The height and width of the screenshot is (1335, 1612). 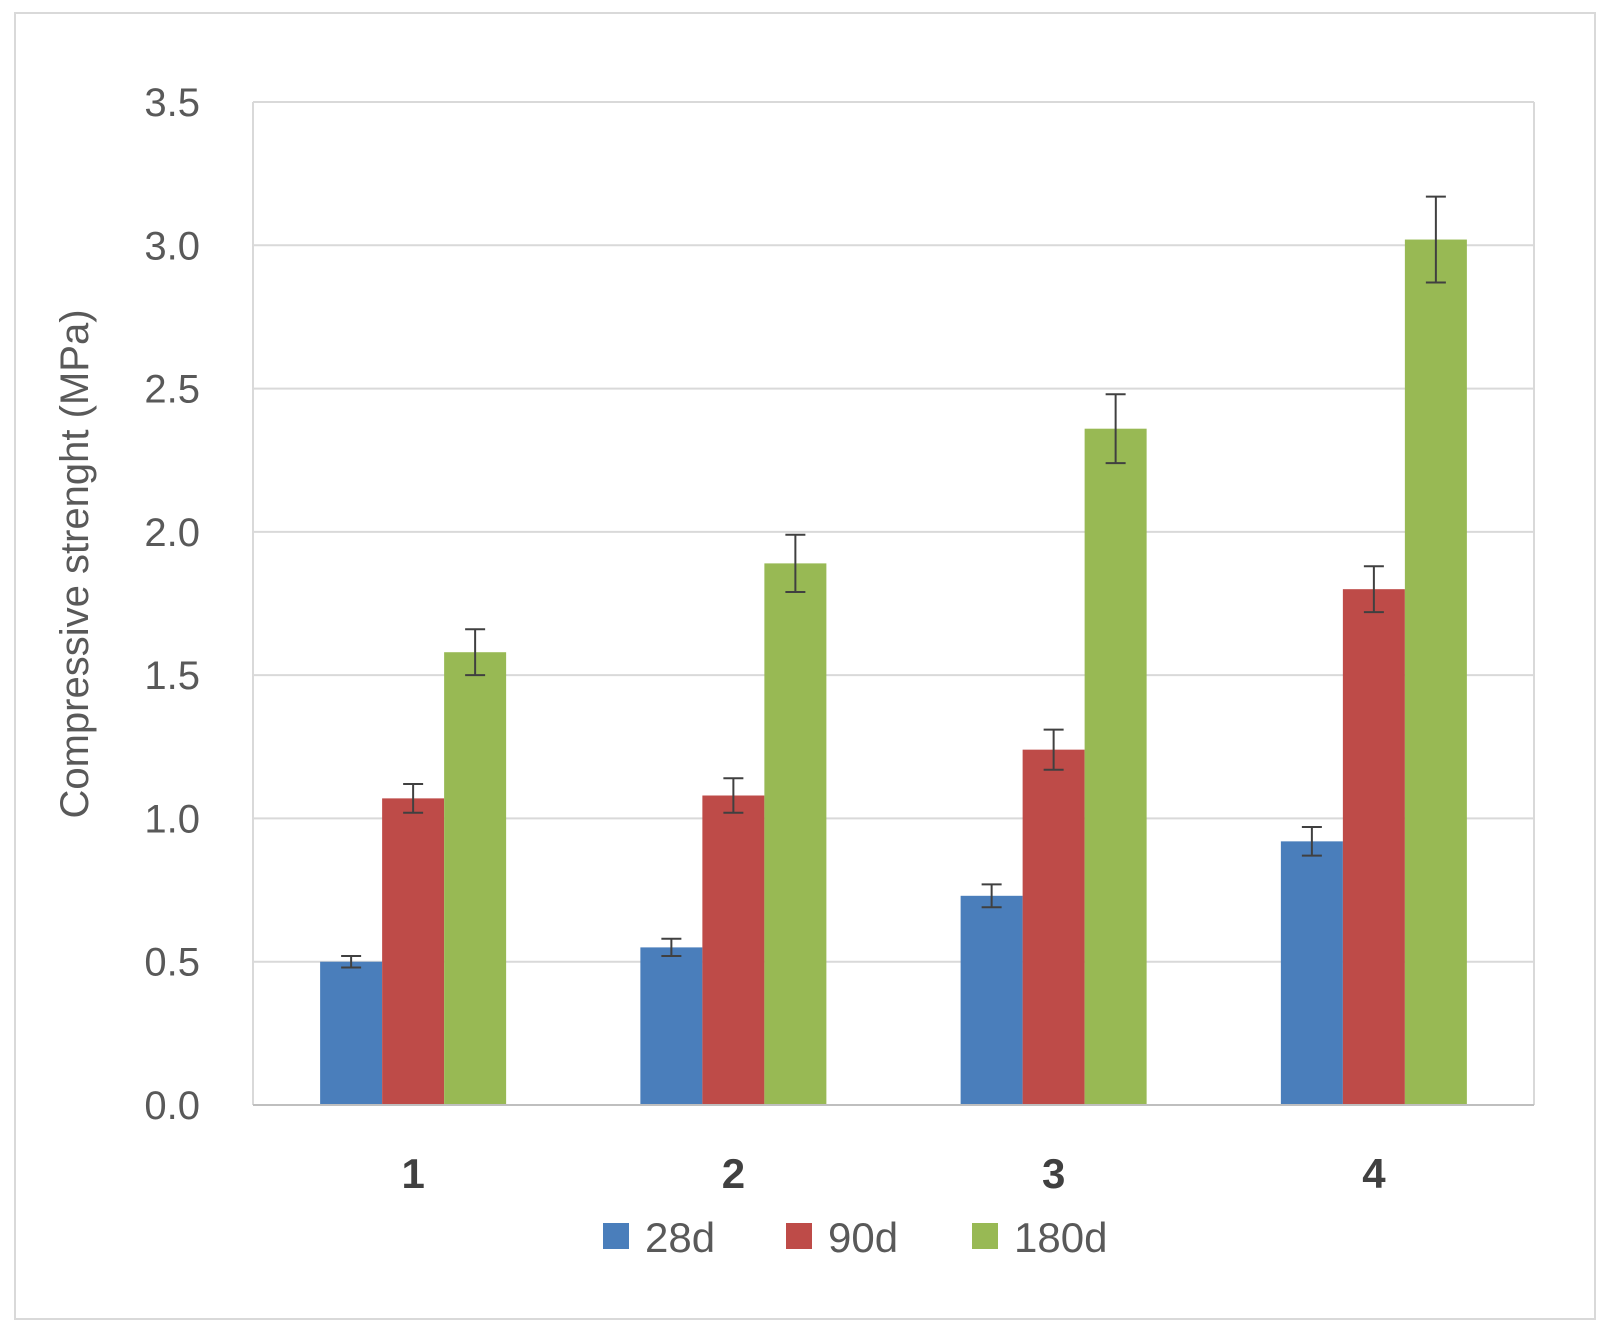 What do you see at coordinates (863, 1237) in the screenshot?
I see `legend-label-90d: 90d` at bounding box center [863, 1237].